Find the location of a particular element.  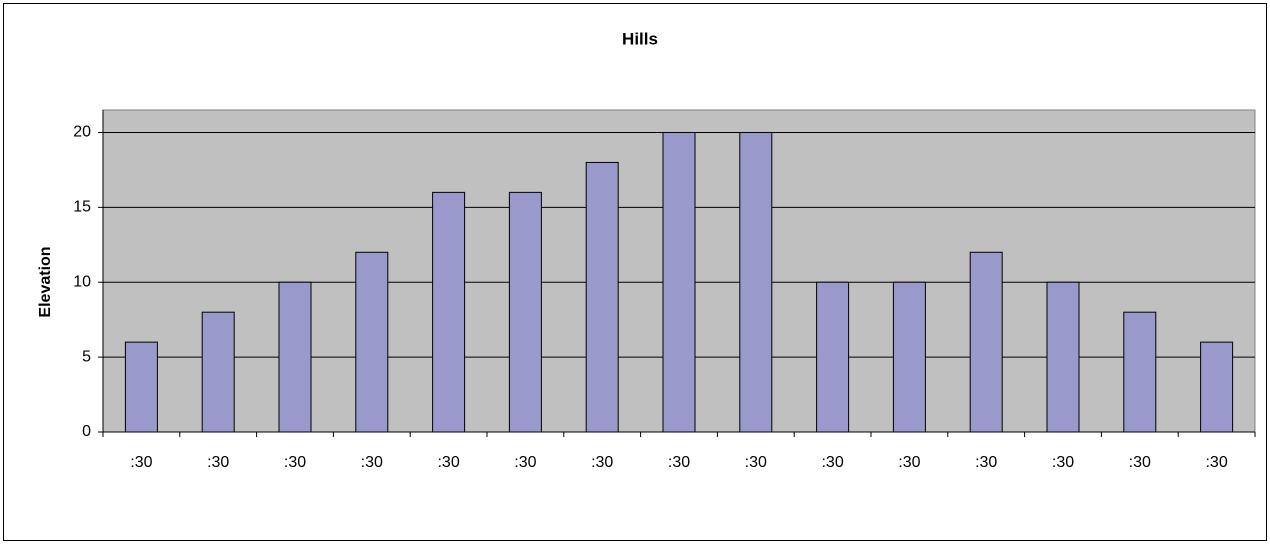

y-tick-label: 0 is located at coordinates (86, 431).